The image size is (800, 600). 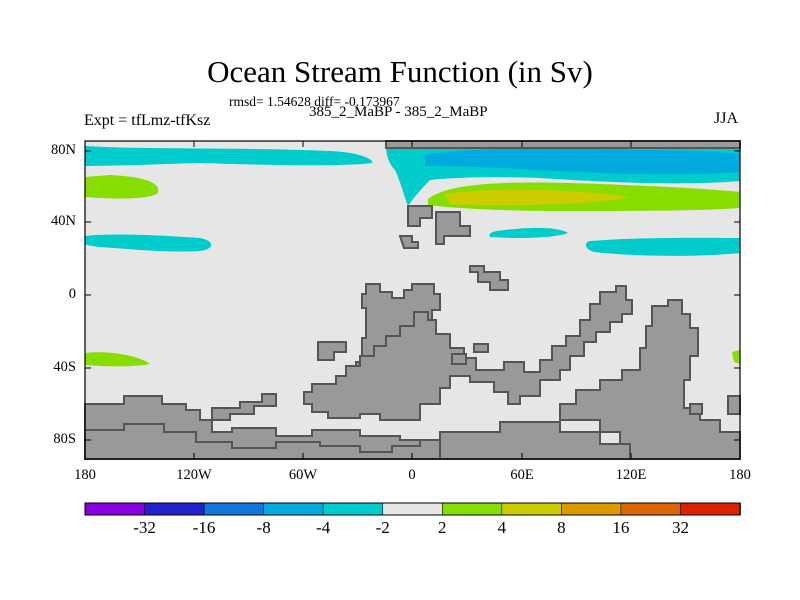 I want to click on lat-label-40s: 40S, so click(x=64, y=367).